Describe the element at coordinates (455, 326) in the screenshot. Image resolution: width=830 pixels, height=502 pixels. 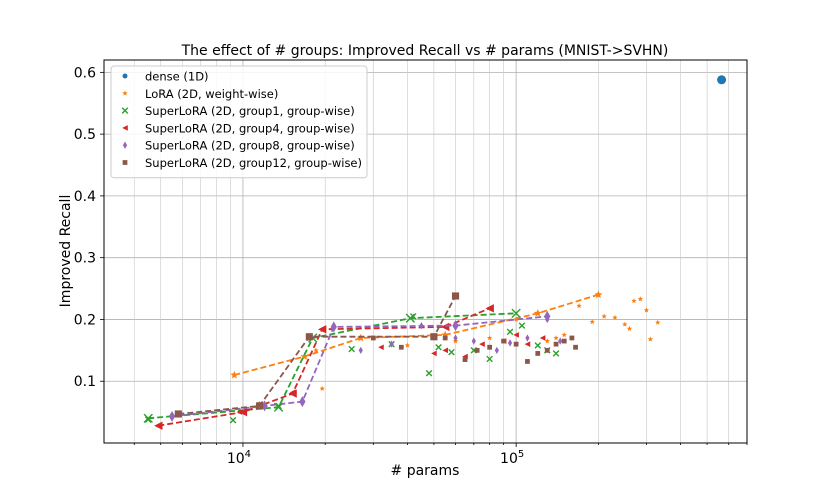
I see `series-5-line-point` at that location.